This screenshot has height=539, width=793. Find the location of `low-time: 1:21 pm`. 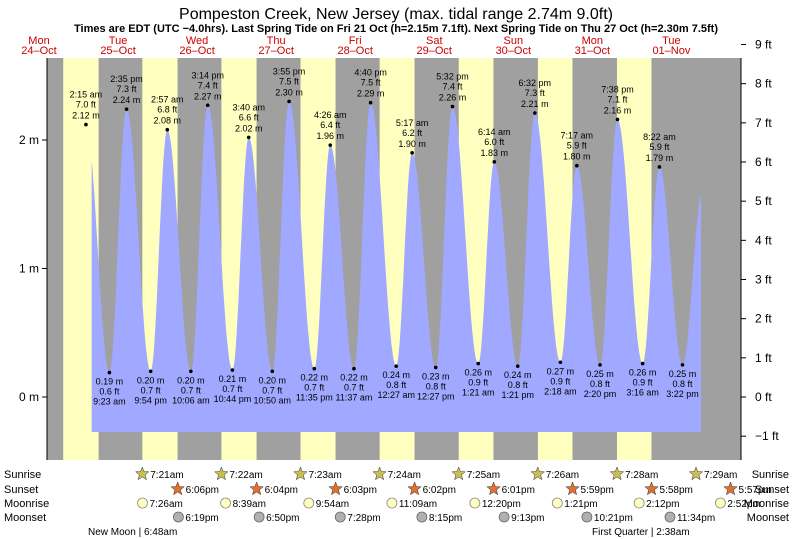

low-time: 1:21 pm is located at coordinates (517, 395).